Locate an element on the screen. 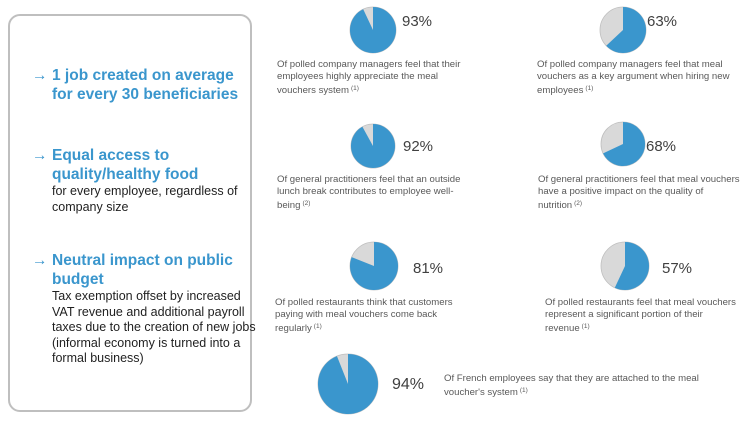  benefit-title: Equal access to quality/healthy food is located at coordinates (125, 165).